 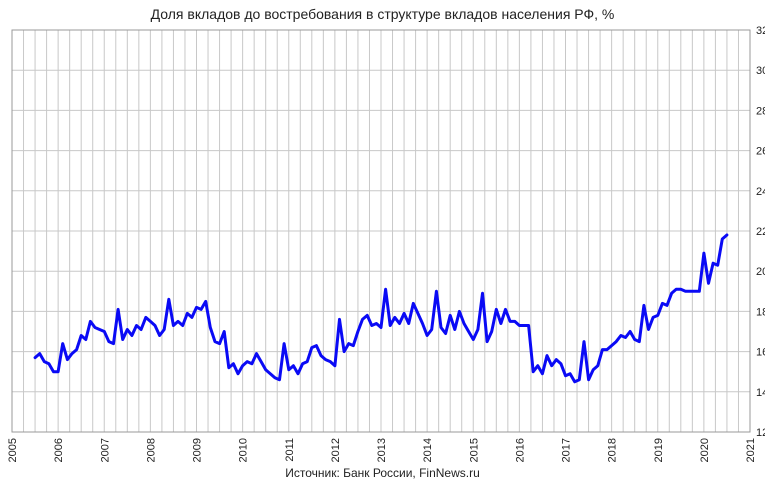 I want to click on x-tick-label: 2018, so click(x=613, y=450).